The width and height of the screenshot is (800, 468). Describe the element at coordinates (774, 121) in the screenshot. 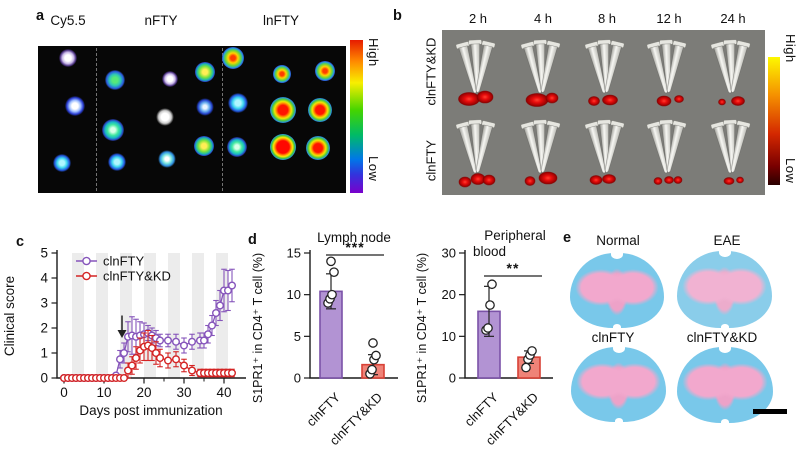

I see `panel-b-colorbar` at that location.